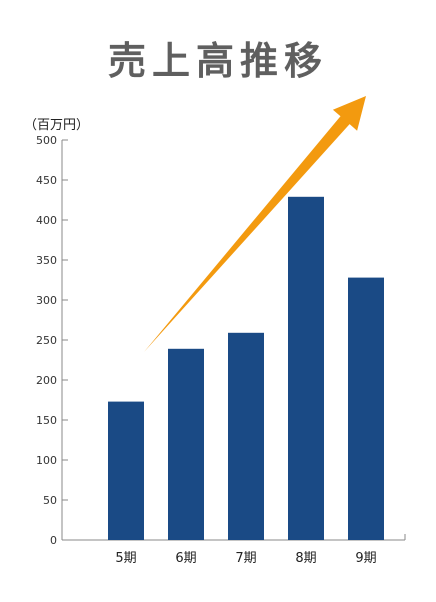 The image size is (436, 602). I want to click on y-tick-label: 400, so click(46, 220).